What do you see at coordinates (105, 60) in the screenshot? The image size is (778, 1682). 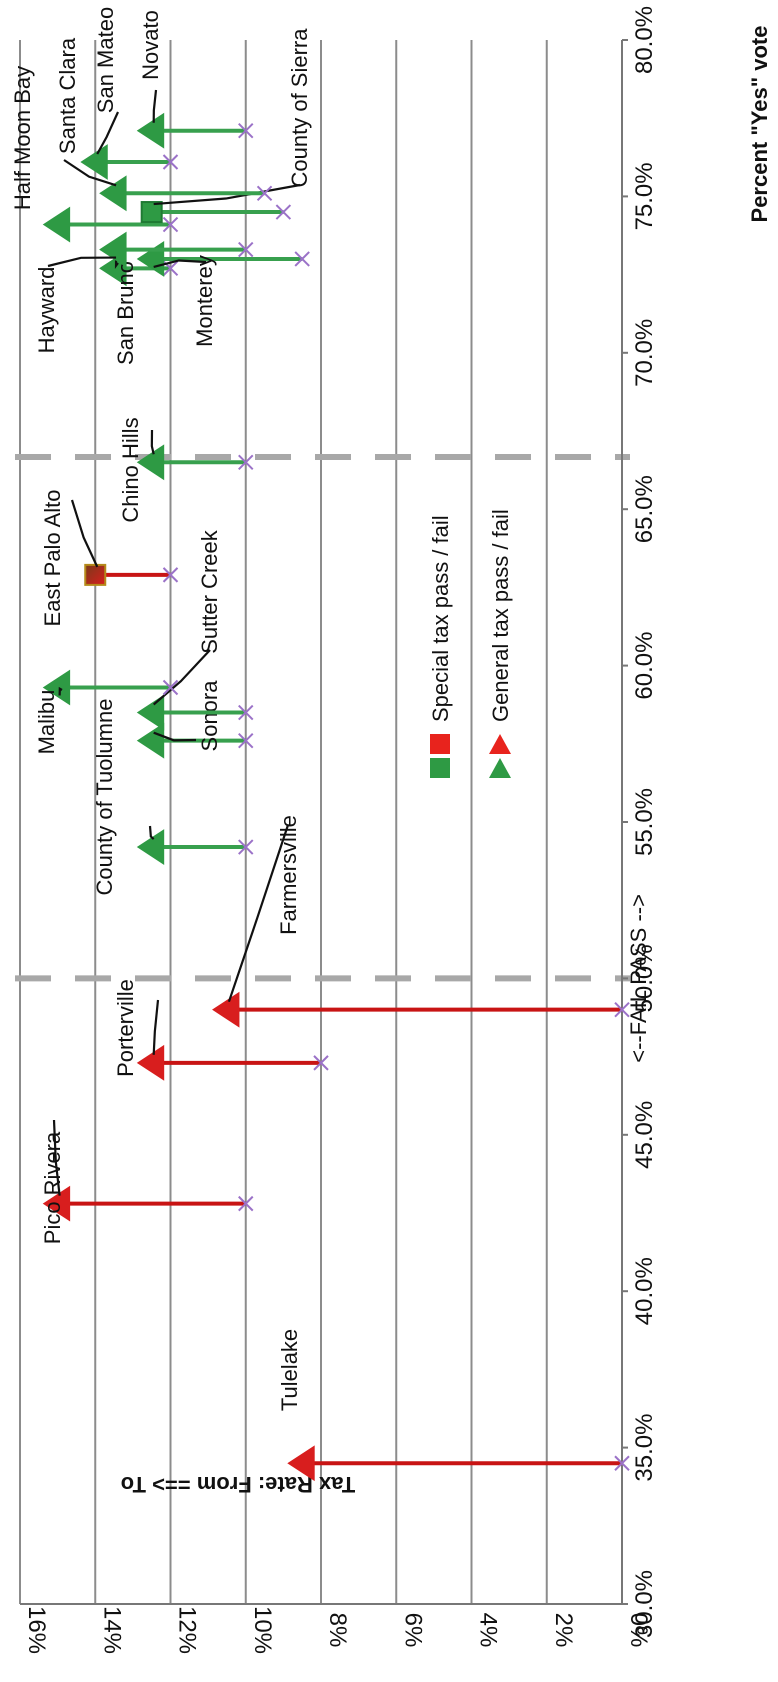 I see `city-label: San Mateo` at bounding box center [105, 60].